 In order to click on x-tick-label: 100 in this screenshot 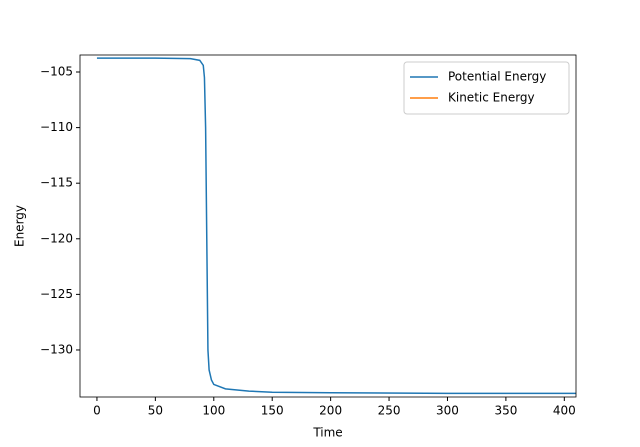, I will do `click(213, 411)`.